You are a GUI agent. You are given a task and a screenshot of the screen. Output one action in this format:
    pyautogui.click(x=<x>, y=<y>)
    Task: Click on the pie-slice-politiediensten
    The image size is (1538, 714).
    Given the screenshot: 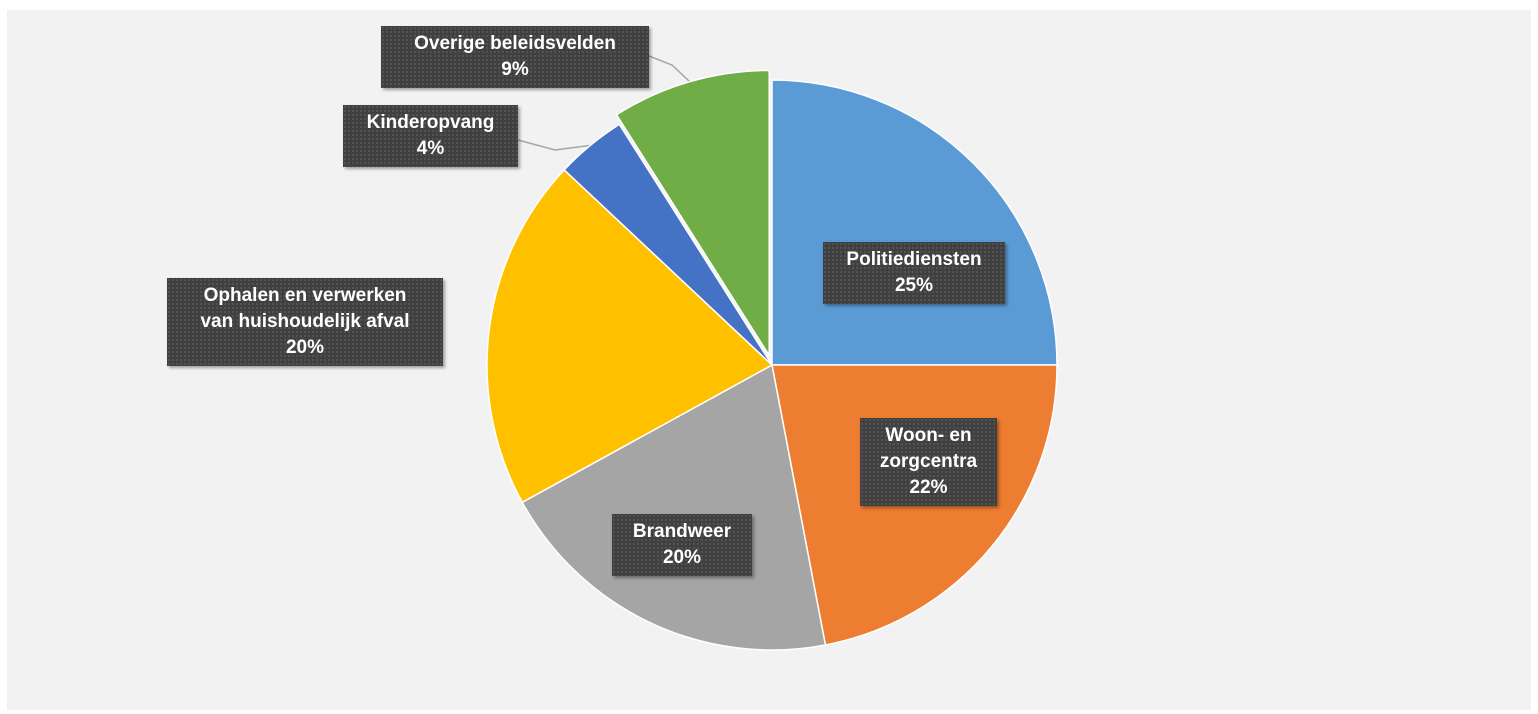 What is the action you would take?
    pyautogui.click(x=914, y=222)
    